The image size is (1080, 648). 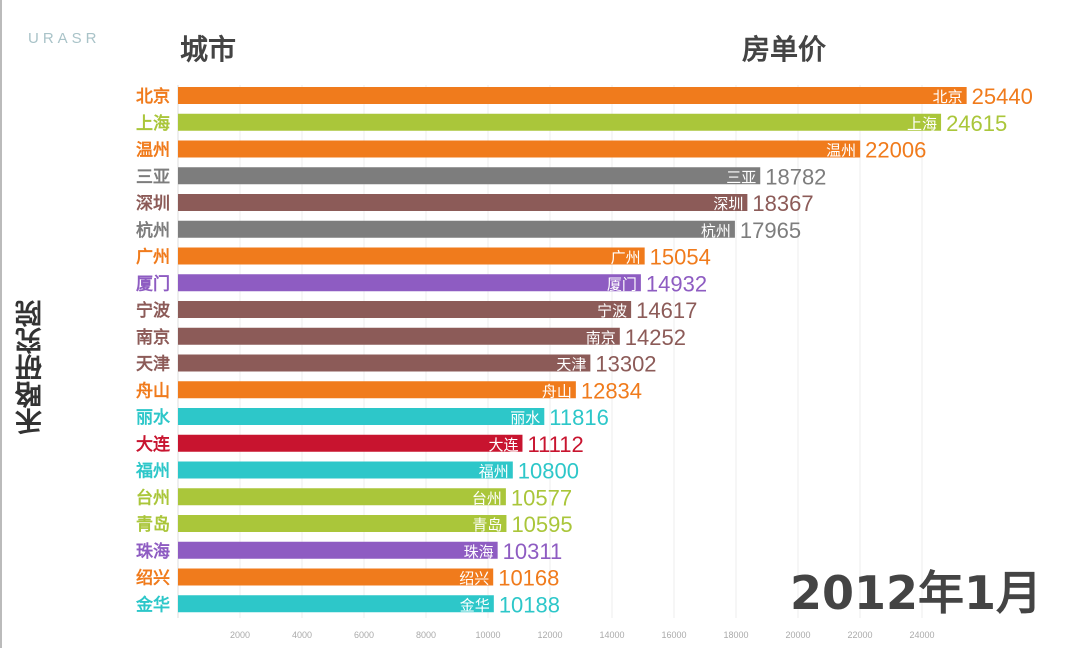 What do you see at coordinates (487, 525) in the screenshot?
I see `bar-inner-label: 青岛` at bounding box center [487, 525].